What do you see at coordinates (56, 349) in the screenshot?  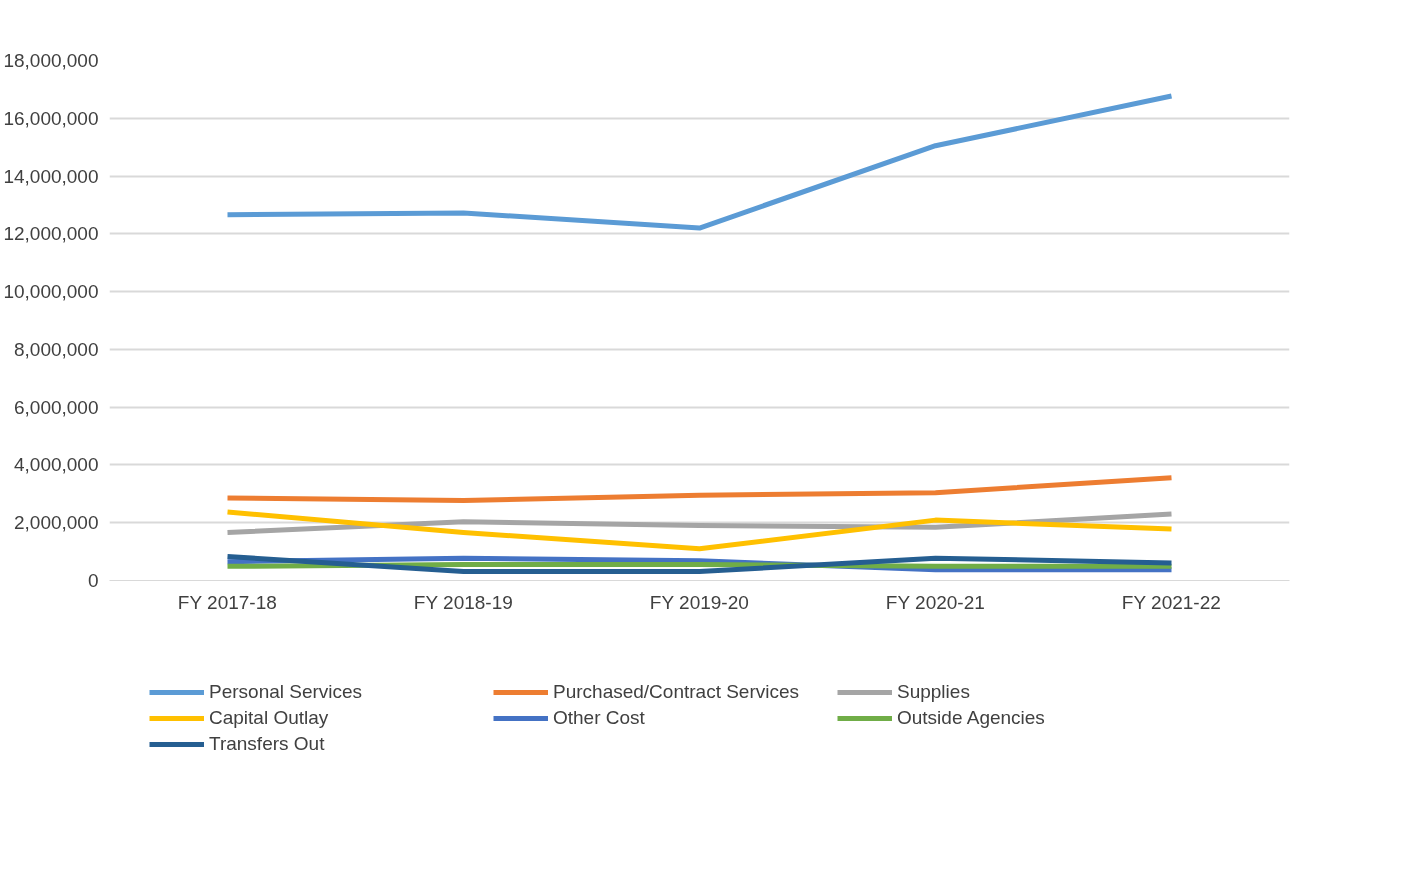 I see `y-tick-label: 8,000,000` at bounding box center [56, 349].